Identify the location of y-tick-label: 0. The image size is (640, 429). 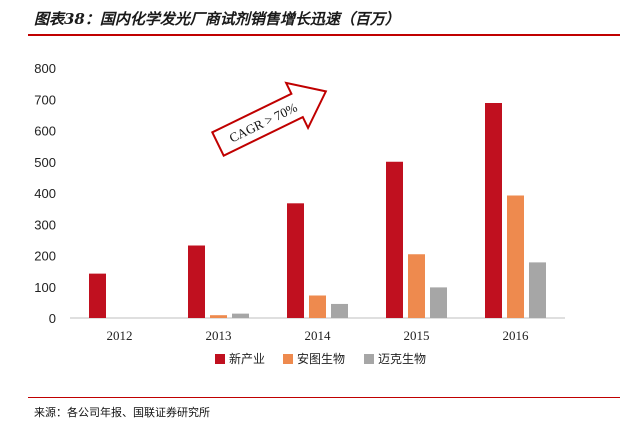
(52, 318).